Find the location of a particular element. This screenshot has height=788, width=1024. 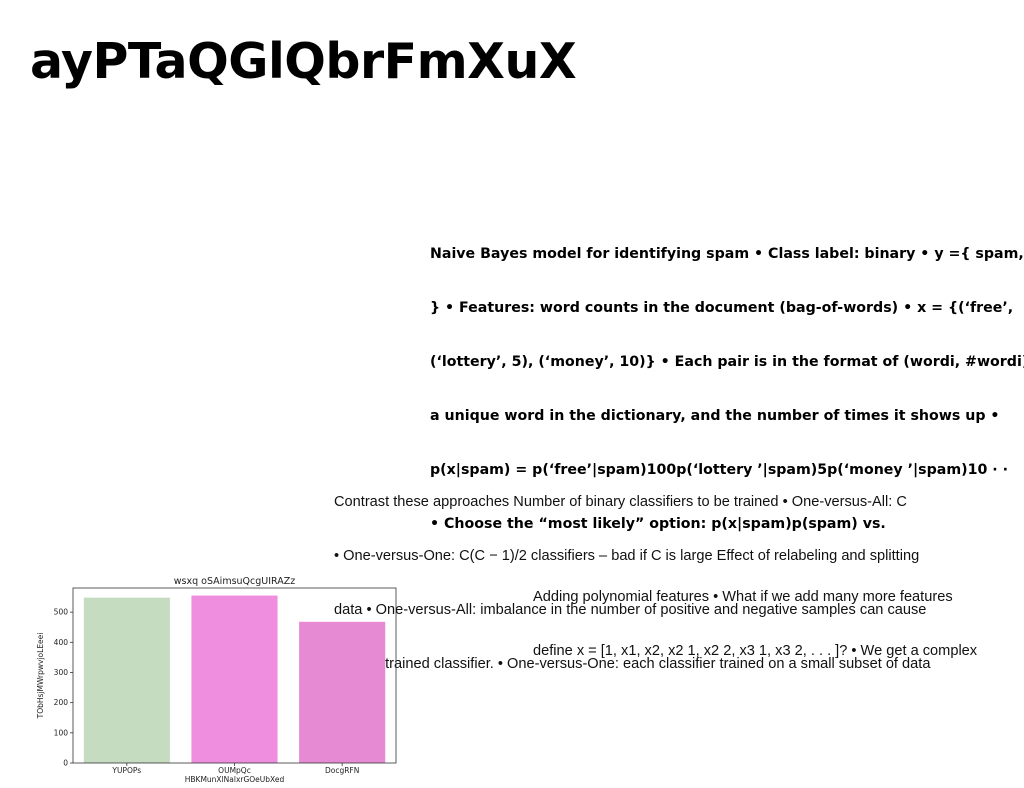

y-tick-label: 300 is located at coordinates (61, 672).